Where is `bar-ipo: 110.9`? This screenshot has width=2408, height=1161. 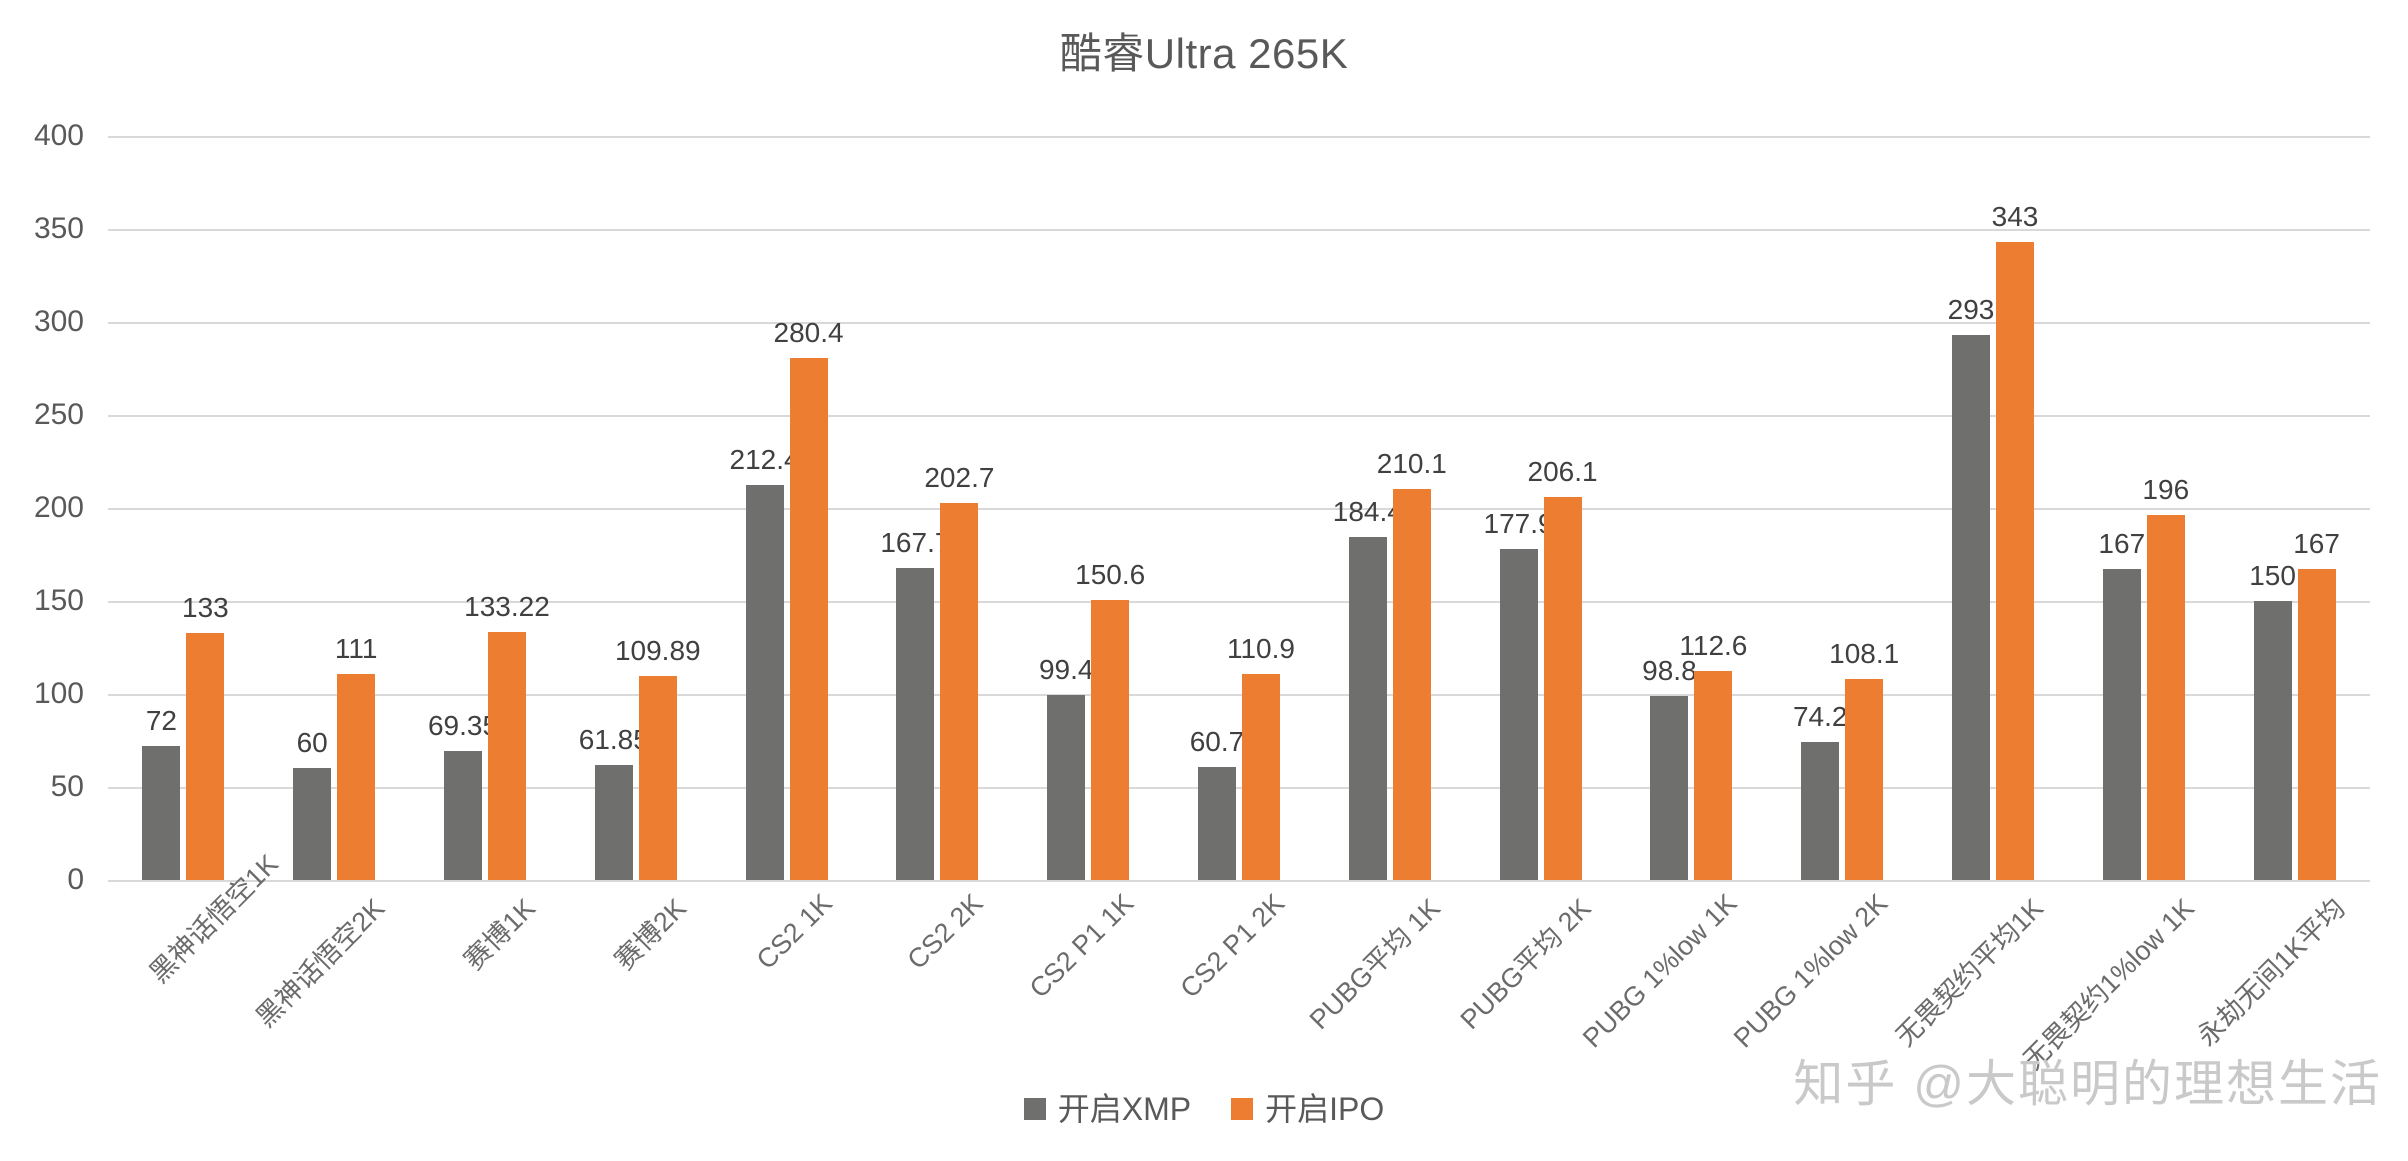
bar-ipo: 110.9 is located at coordinates (1261, 756).